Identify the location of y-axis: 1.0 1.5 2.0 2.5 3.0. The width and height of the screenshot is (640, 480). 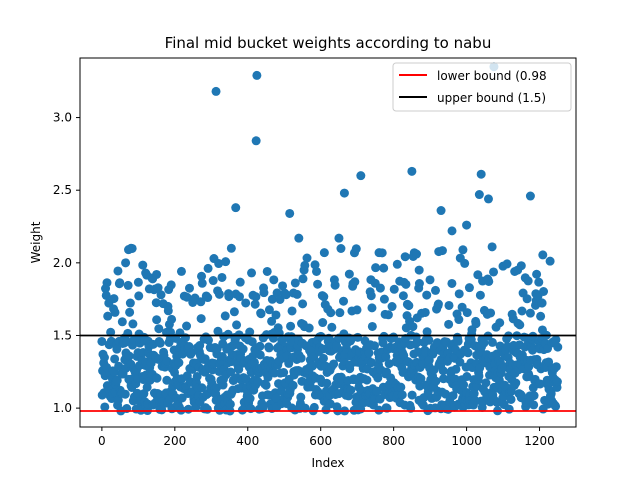
(66, 263).